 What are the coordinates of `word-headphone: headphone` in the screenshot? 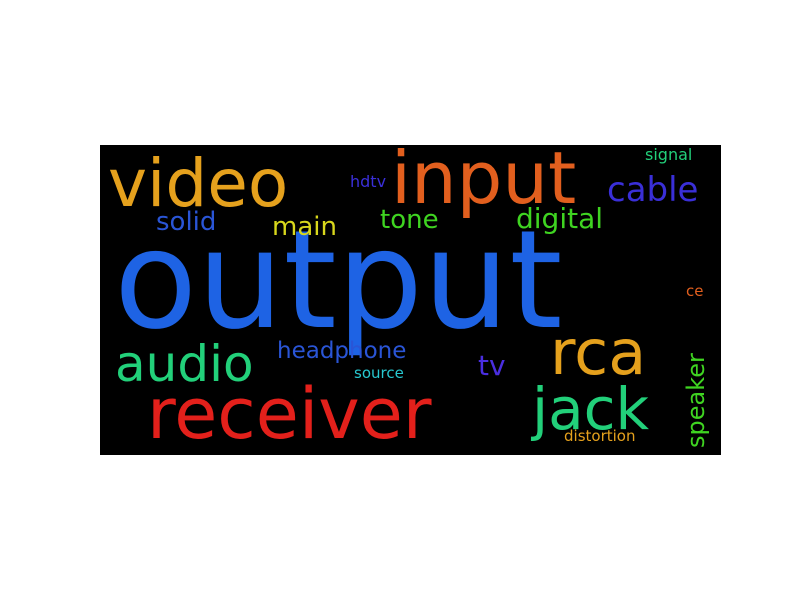 It's located at (342, 351).